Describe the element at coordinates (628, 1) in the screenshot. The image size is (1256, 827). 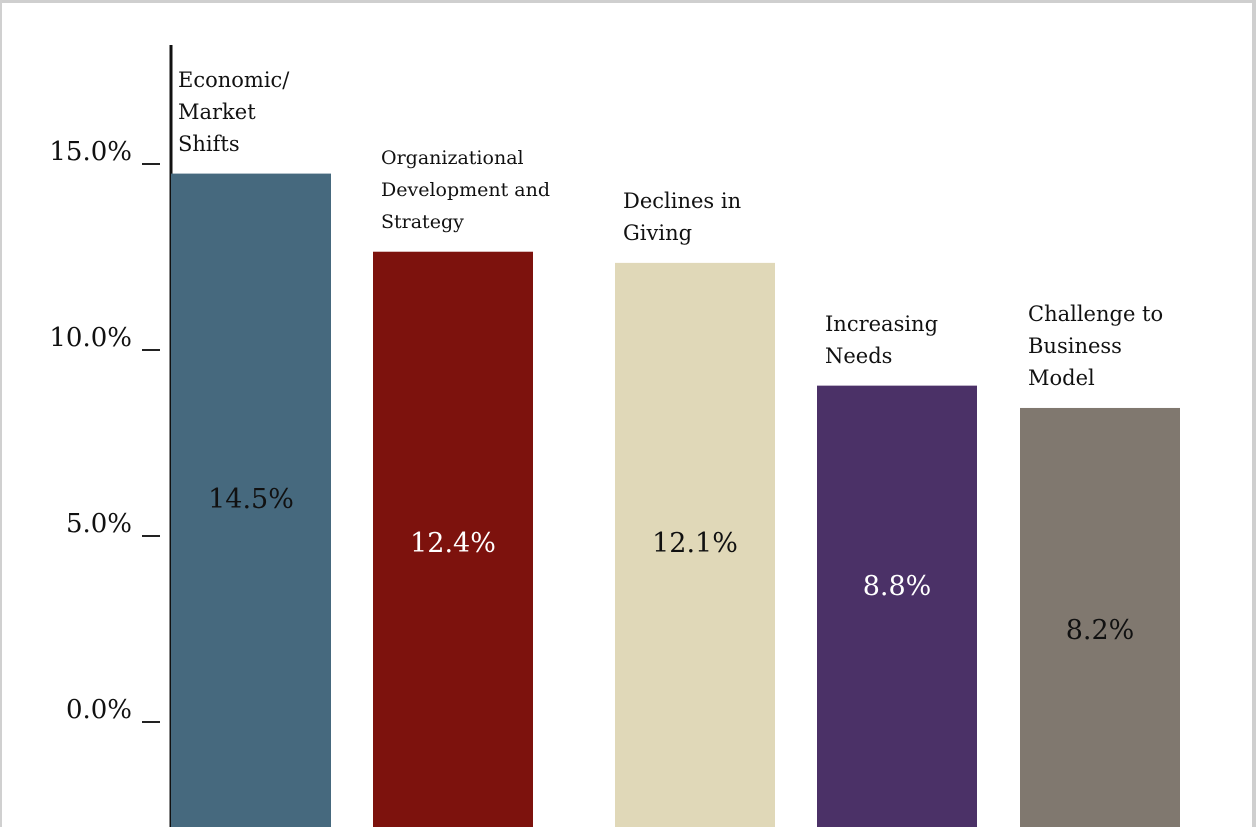
I see `frame-border-top` at that location.